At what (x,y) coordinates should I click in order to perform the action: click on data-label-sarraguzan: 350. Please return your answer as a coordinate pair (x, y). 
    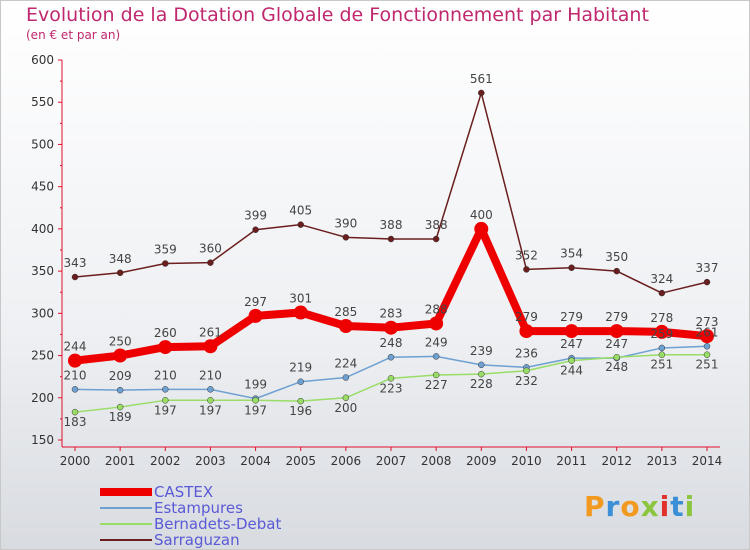
    Looking at the image, I should click on (616, 257).